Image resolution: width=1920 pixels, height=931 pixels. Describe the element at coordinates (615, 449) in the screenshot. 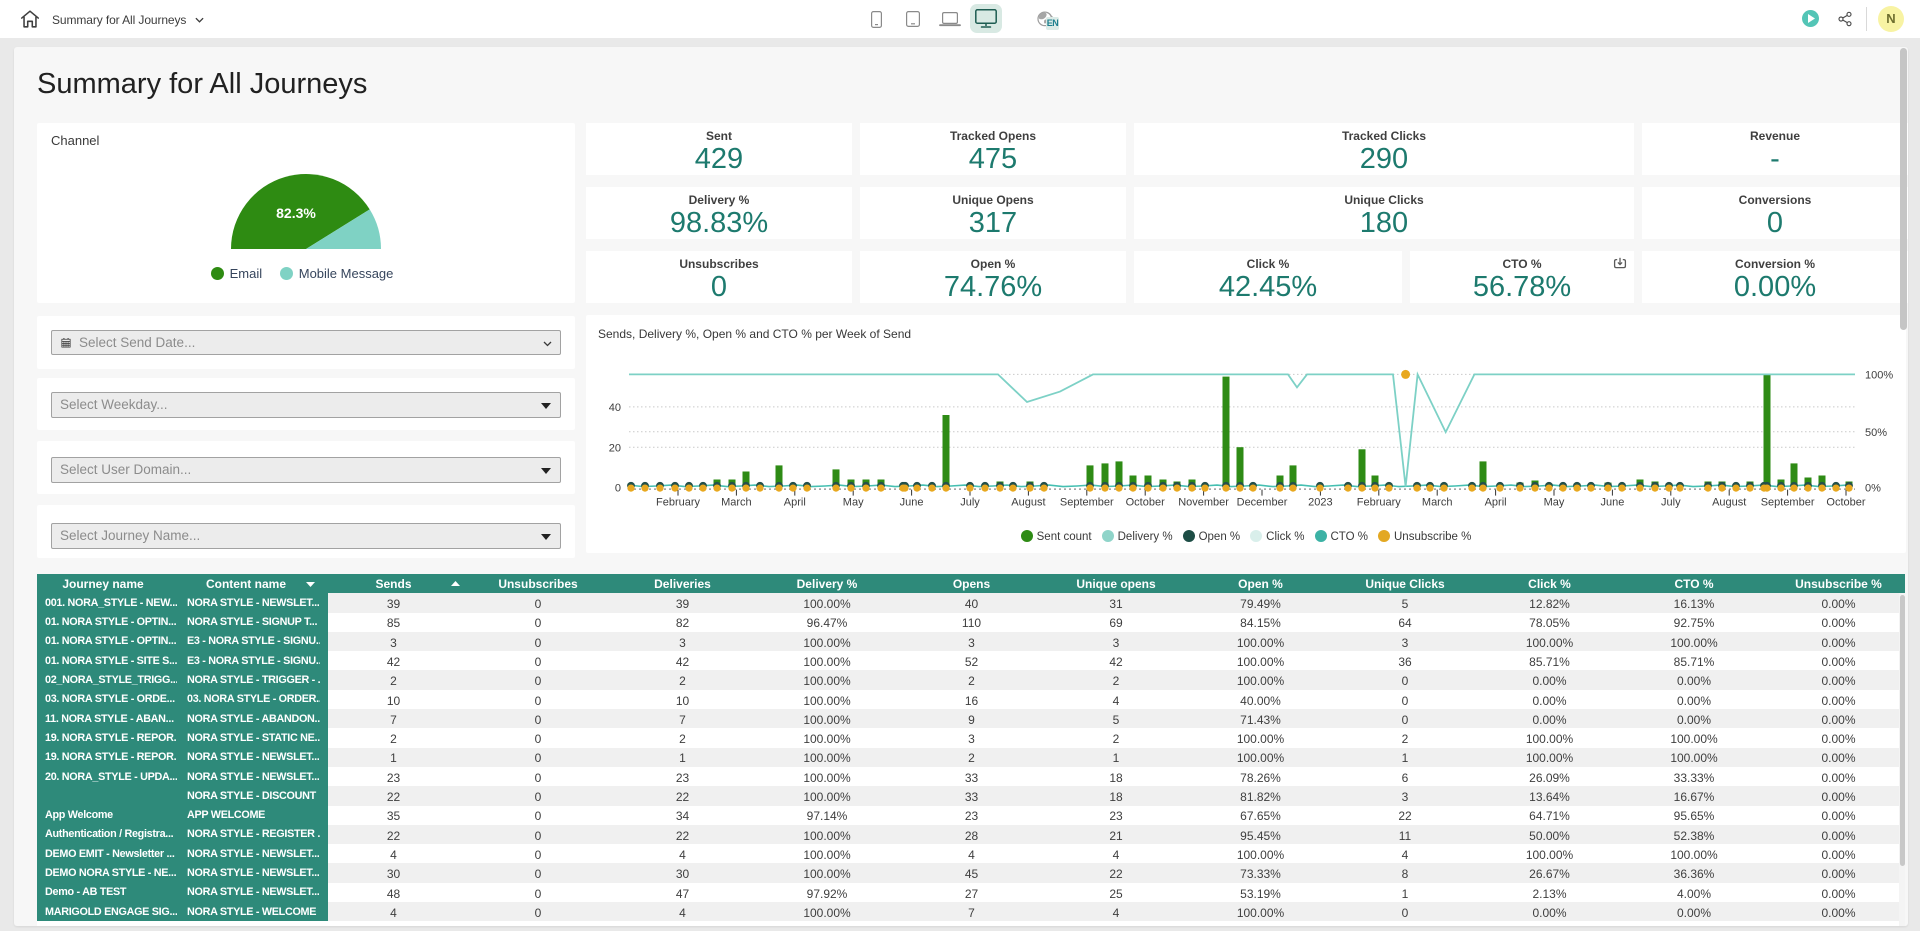

I see `svg-text: 20` at that location.